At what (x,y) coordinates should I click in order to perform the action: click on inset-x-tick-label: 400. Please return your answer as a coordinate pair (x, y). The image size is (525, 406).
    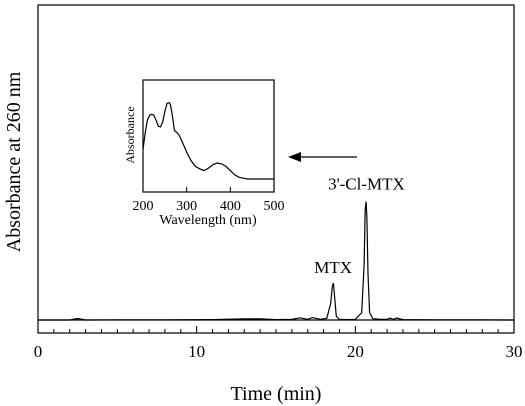
    Looking at the image, I should click on (230, 206).